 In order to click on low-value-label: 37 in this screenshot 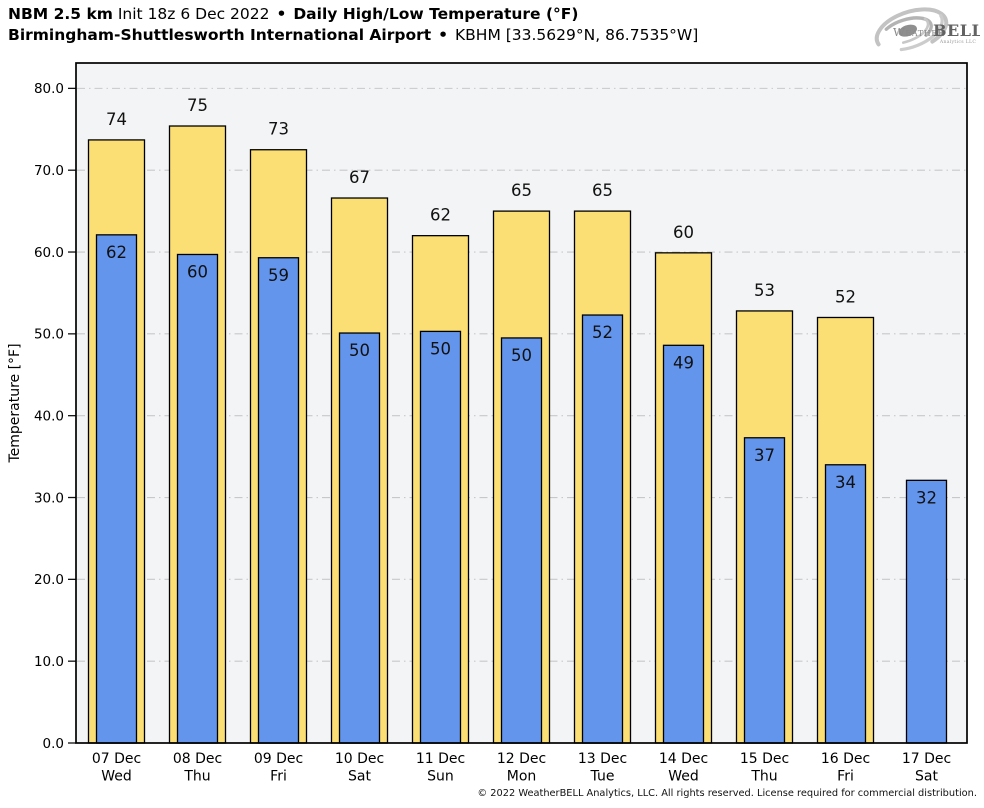, I will do `click(764, 455)`.